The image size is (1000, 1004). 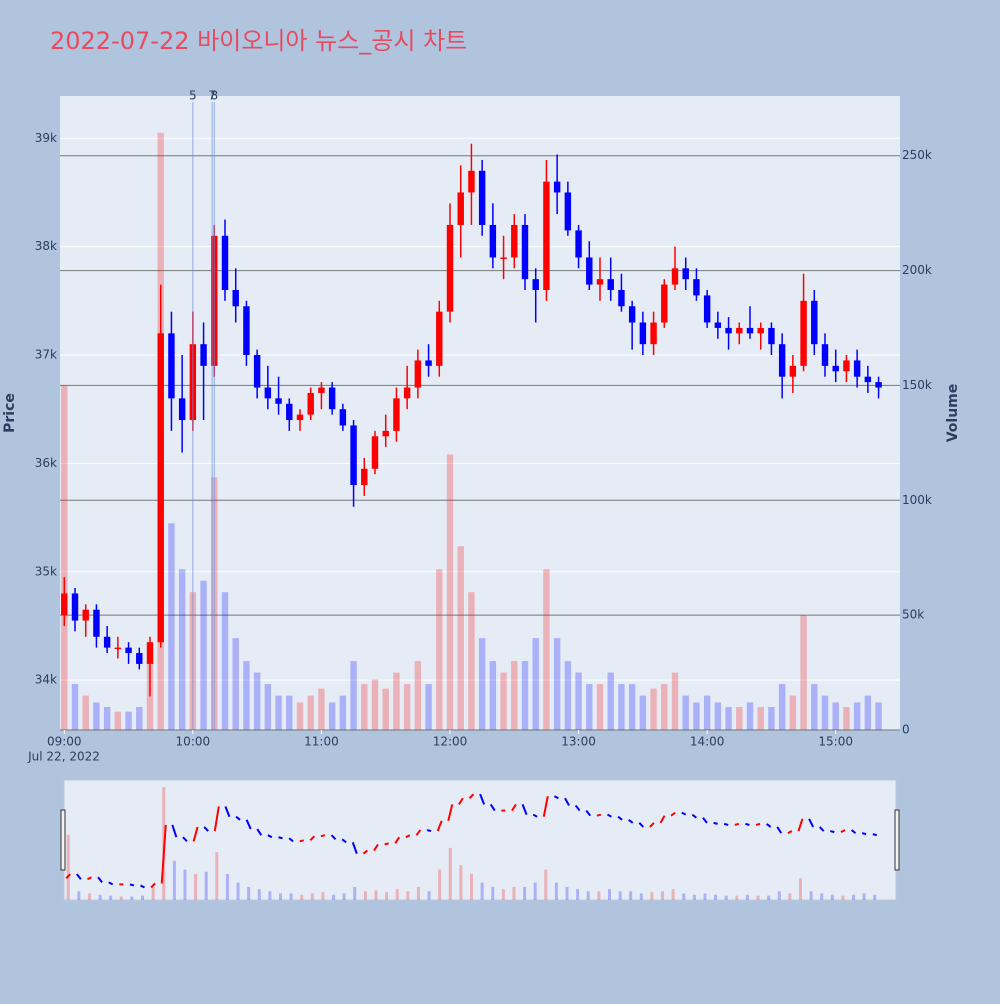 I want to click on y2-tick-label: 200k, so click(x=917, y=270).